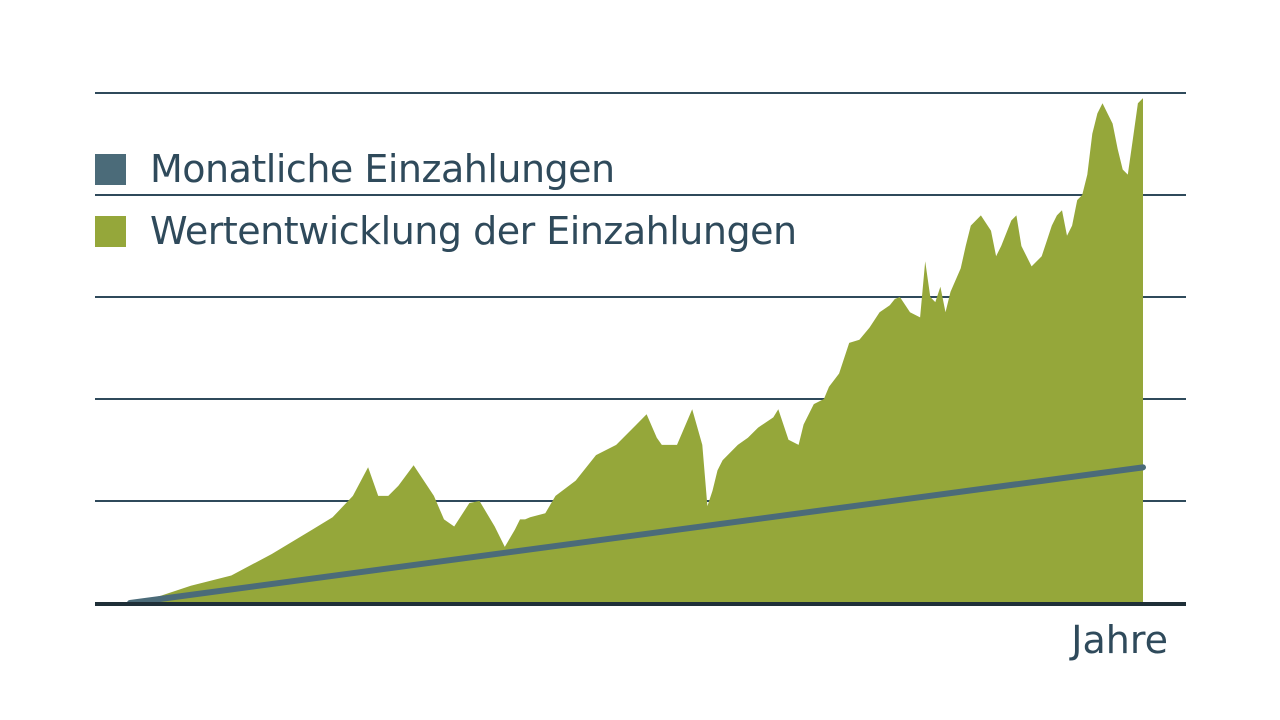 This screenshot has width=1280, height=720. I want to click on legend-item-wertentwicklung: Wertentwicklung der Einzahlungen, so click(446, 231).